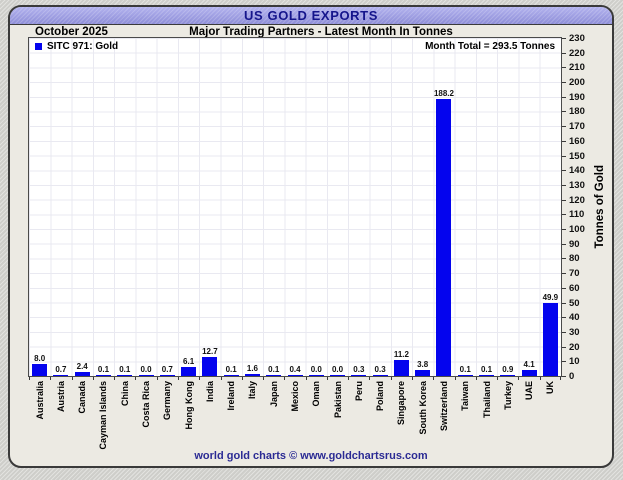 The height and width of the screenshot is (480, 623). What do you see at coordinates (574, 362) in the screenshot?
I see `y-tick-label: 10` at bounding box center [574, 362].